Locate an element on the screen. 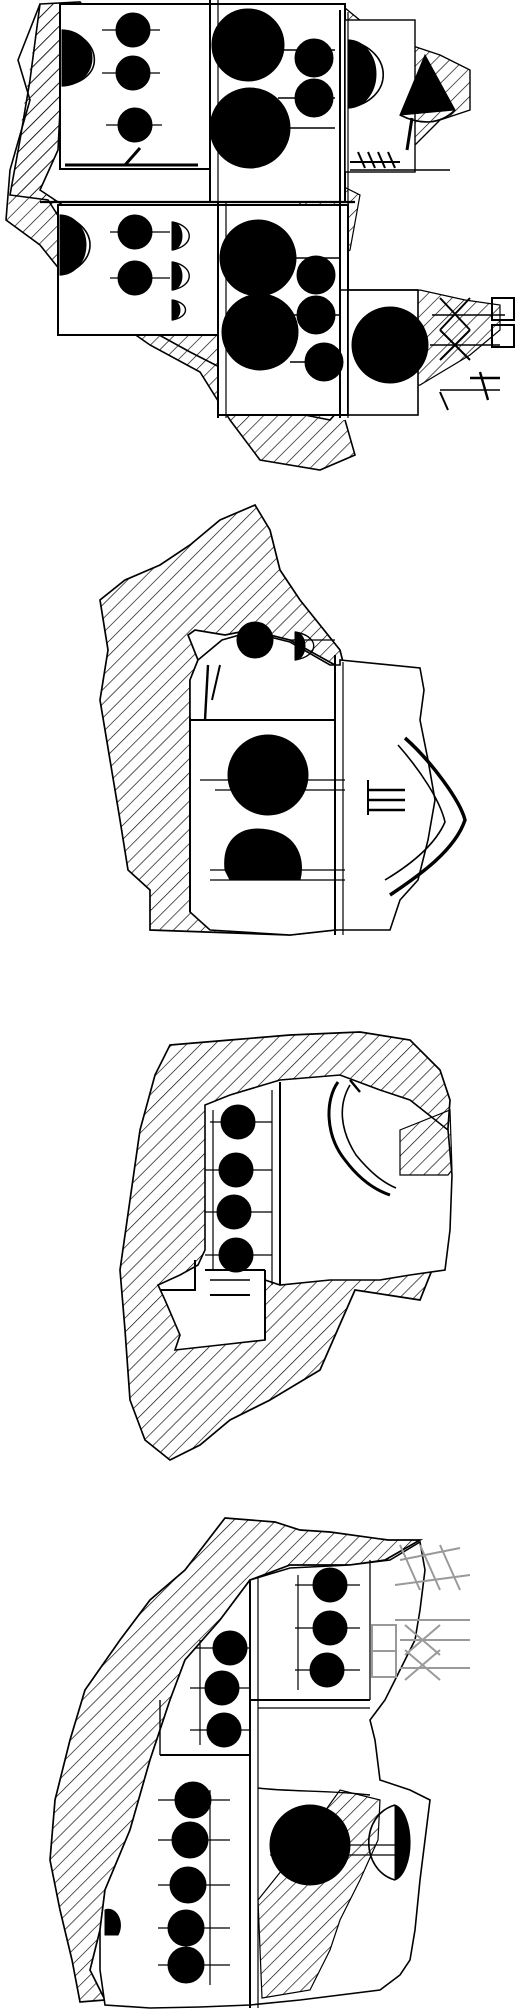  fragment-3-signs is located at coordinates (278, 1187).